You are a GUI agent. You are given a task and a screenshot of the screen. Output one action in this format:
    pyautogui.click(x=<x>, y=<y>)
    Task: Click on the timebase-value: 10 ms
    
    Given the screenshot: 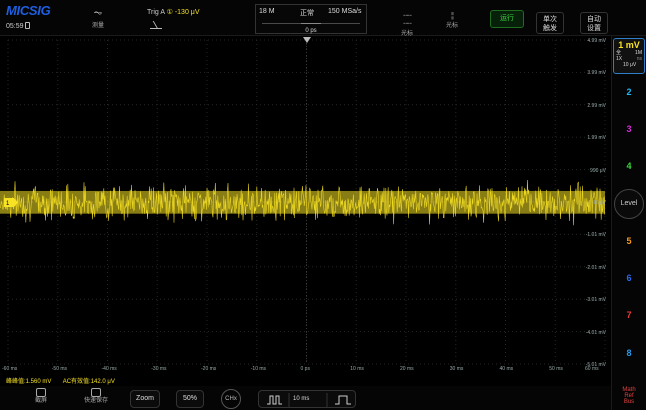 What is the action you would take?
    pyautogui.click(x=301, y=399)
    